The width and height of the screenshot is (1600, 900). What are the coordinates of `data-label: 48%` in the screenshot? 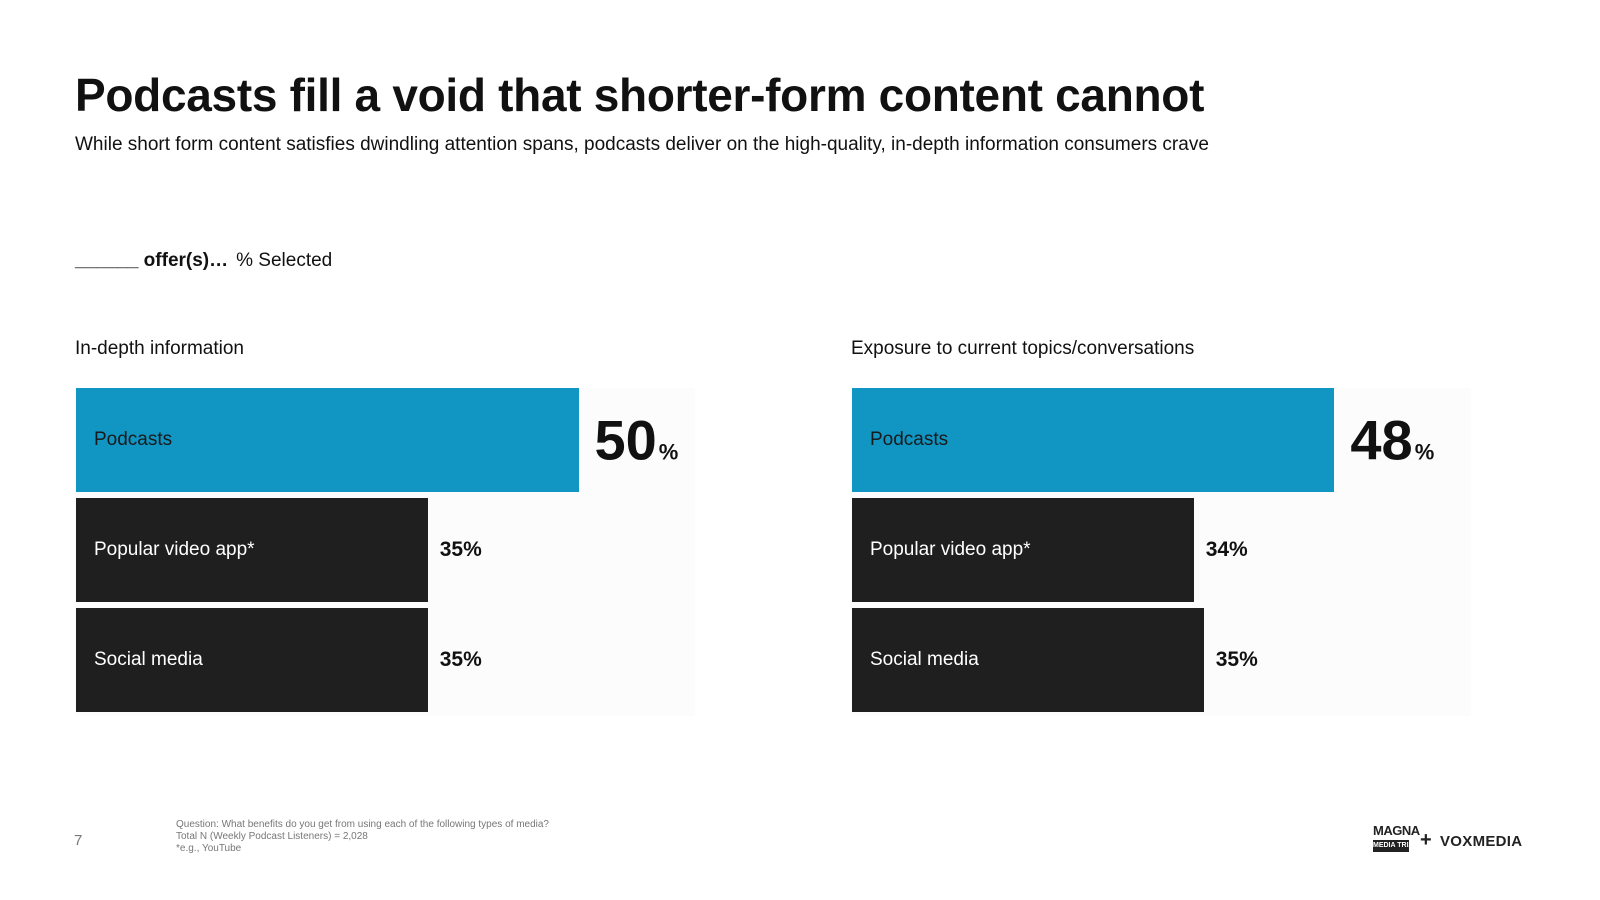 It's located at (1392, 440).